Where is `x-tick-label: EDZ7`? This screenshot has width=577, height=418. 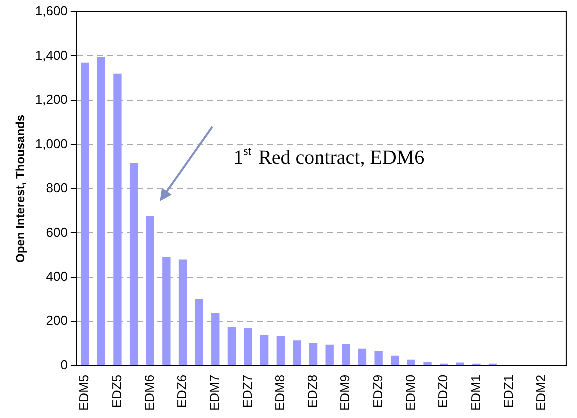
x-tick-label: EDZ7 is located at coordinates (247, 391).